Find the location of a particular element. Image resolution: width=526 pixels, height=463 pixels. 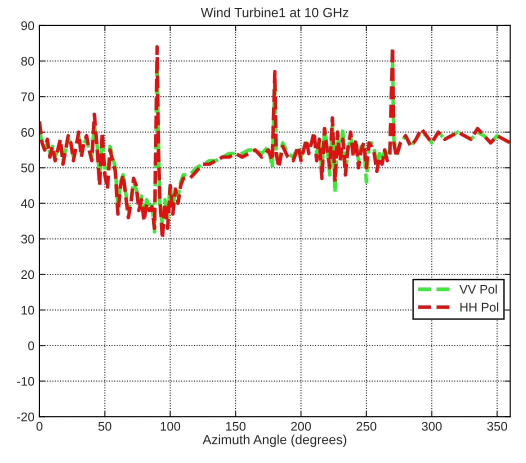

y-tick-label: 50 is located at coordinates (27, 168).